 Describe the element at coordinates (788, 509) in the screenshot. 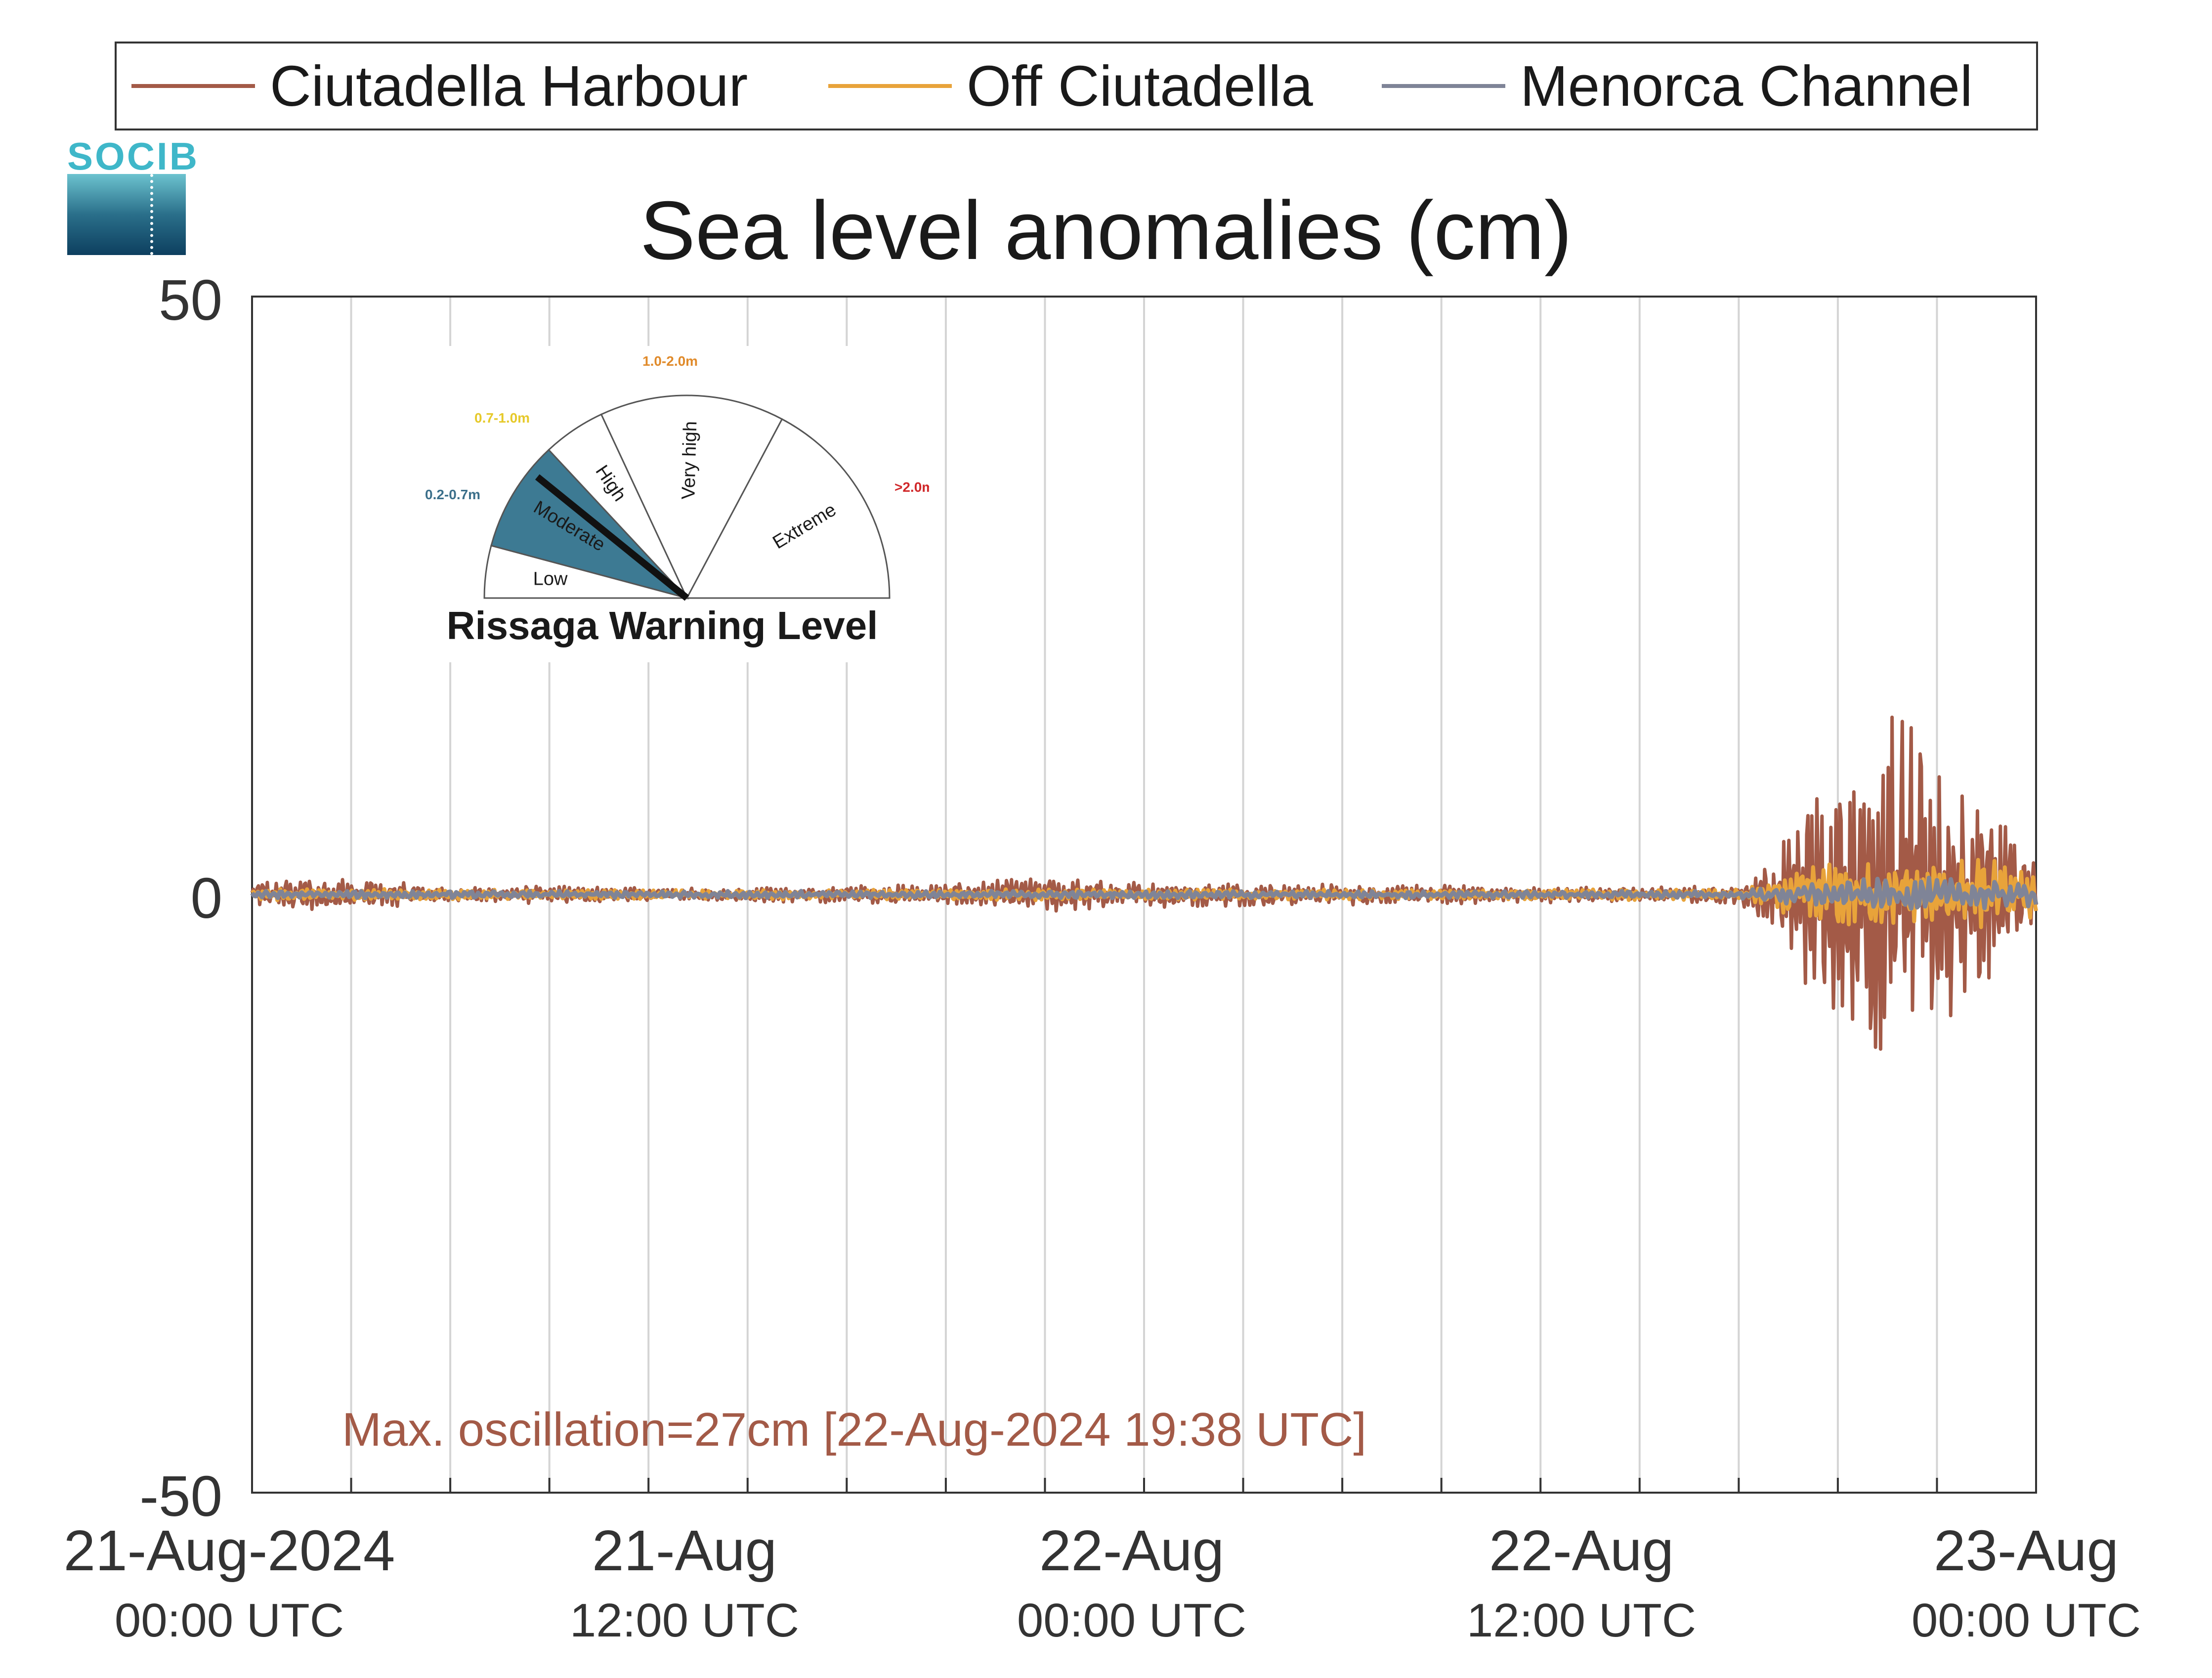

I see `gauge-sector-extreme` at that location.